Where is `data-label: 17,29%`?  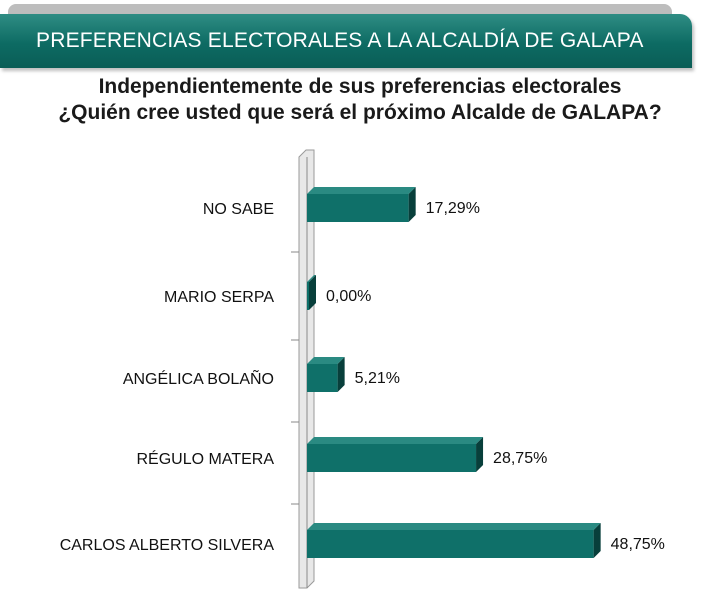
data-label: 17,29% is located at coordinates (453, 208).